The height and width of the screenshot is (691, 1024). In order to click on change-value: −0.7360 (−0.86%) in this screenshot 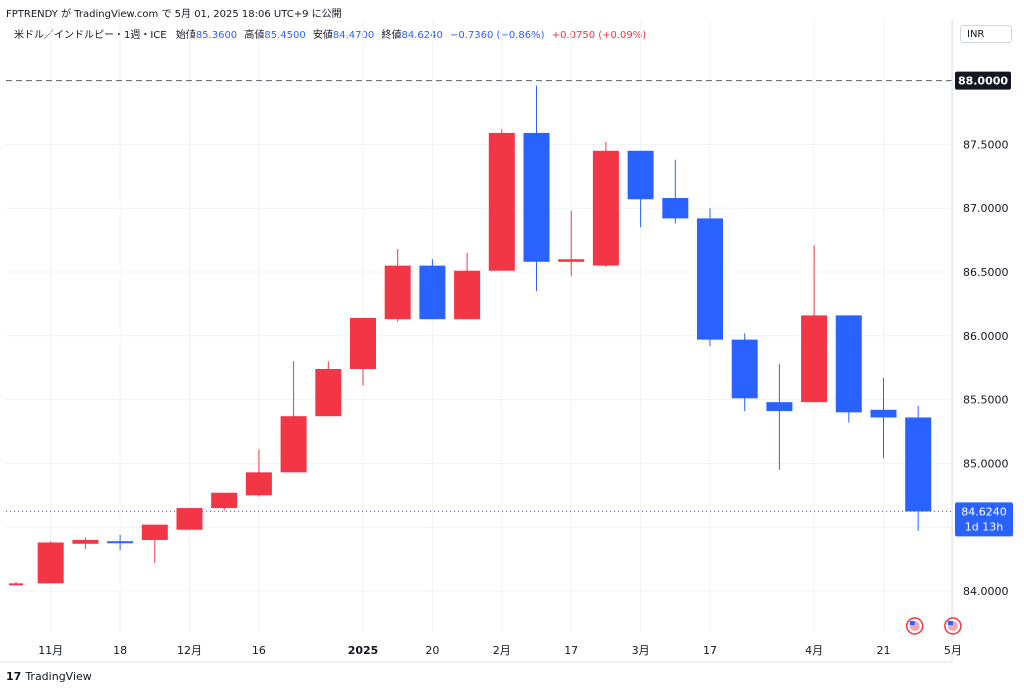, I will do `click(497, 35)`.